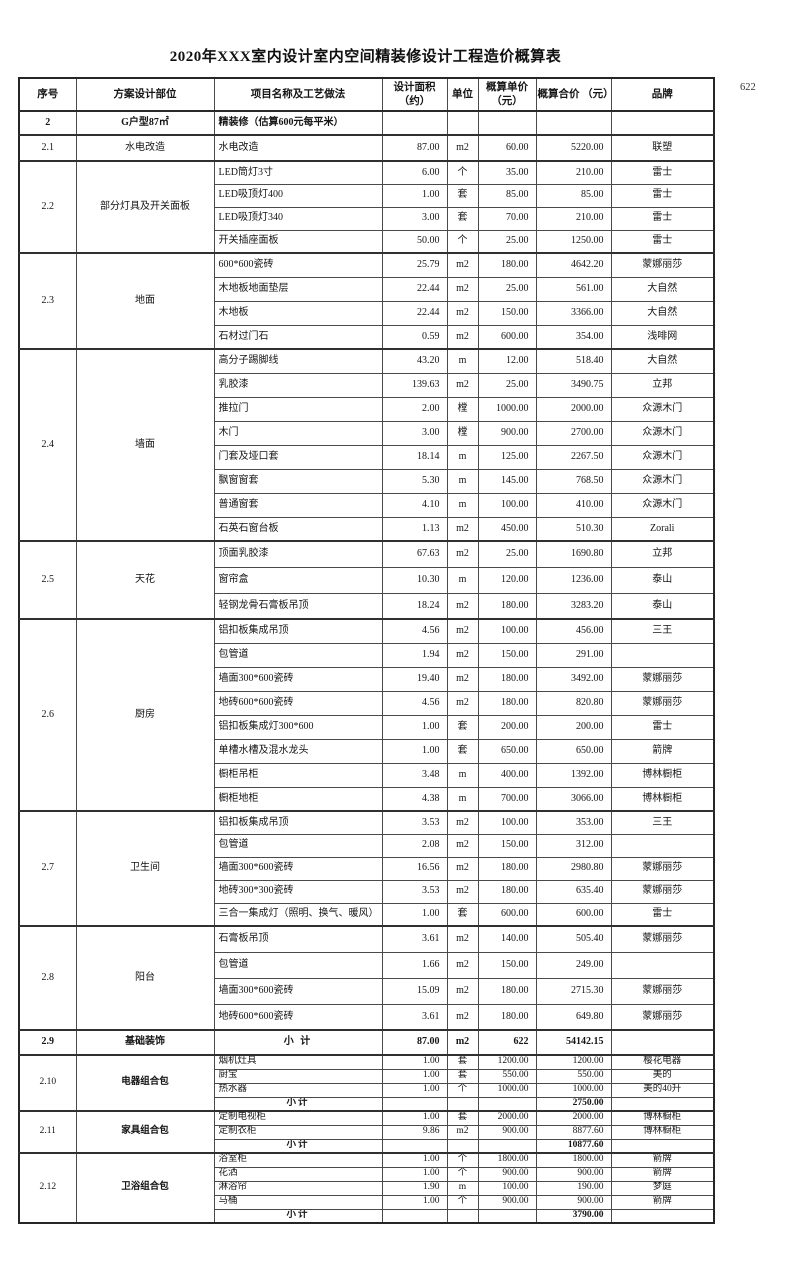 This screenshot has height=1269, width=800. Describe the element at coordinates (748, 87) in the screenshot. I see `side-page-number: 622` at that location.